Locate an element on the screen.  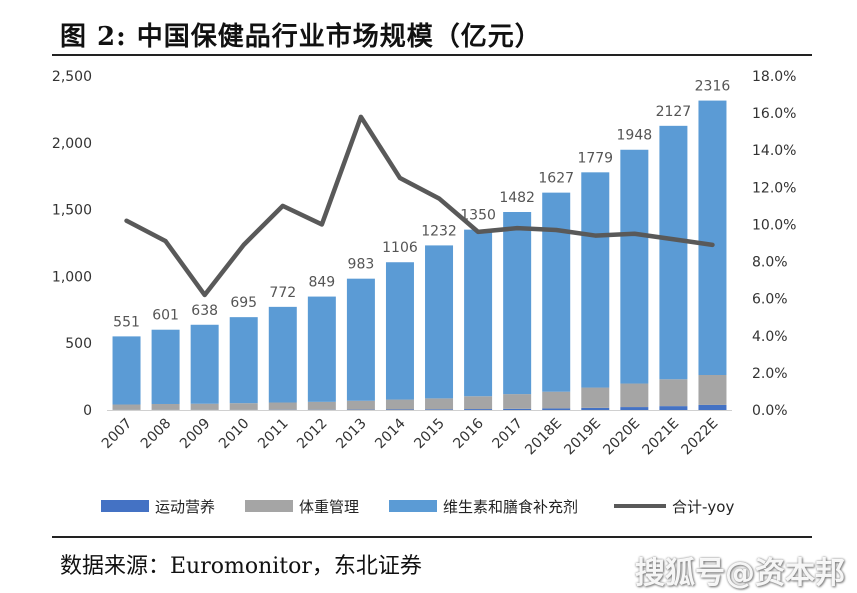
data-label: 1779 is located at coordinates (595, 158).